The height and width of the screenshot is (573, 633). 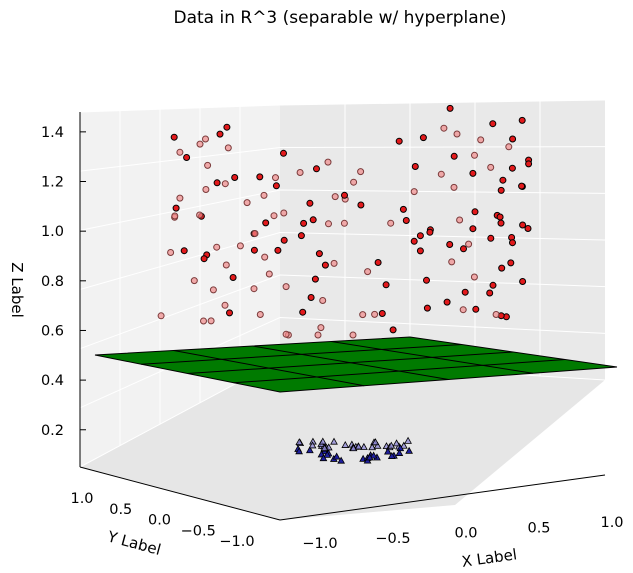 I want to click on z-tick-label: 0.4, so click(x=52, y=381).